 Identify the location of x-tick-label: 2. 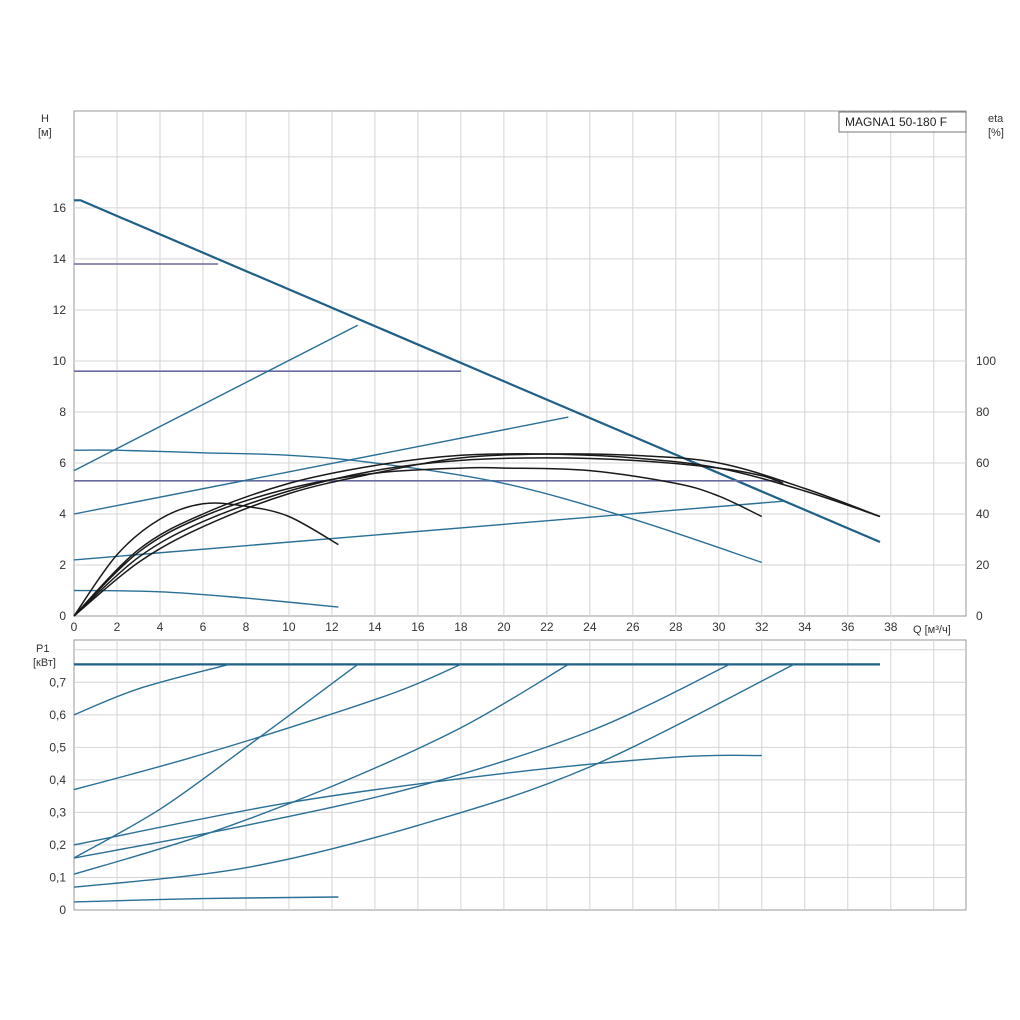
(117, 627).